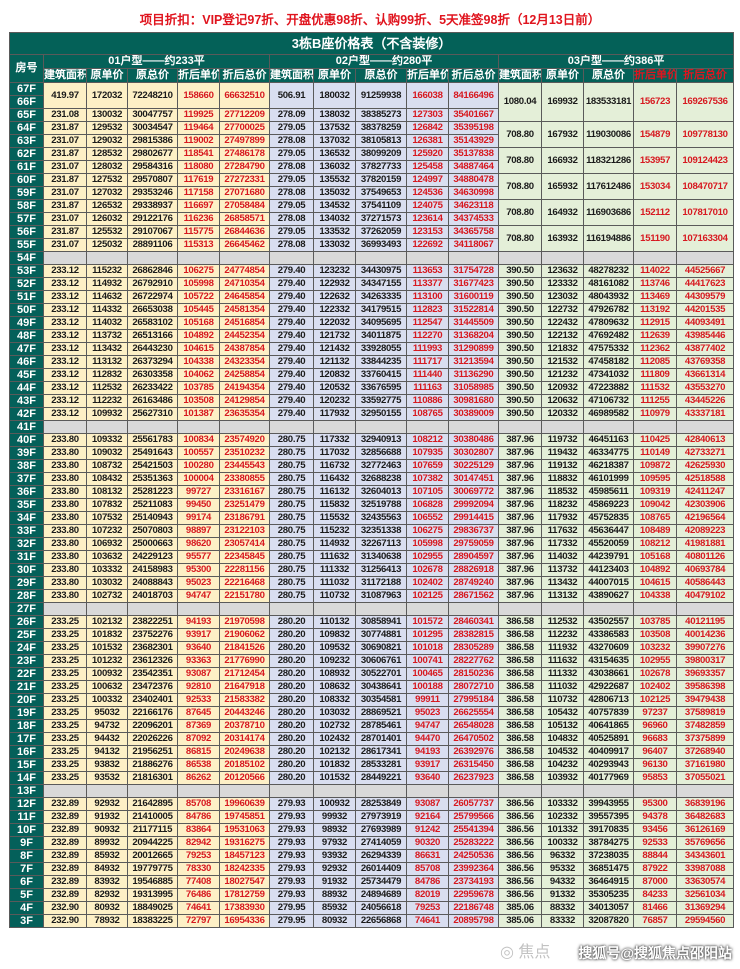 This screenshot has height=969, width=740. What do you see at coordinates (427, 271) in the screenshot?
I see `discount-unit-price-cell: 113653` at bounding box center [427, 271].